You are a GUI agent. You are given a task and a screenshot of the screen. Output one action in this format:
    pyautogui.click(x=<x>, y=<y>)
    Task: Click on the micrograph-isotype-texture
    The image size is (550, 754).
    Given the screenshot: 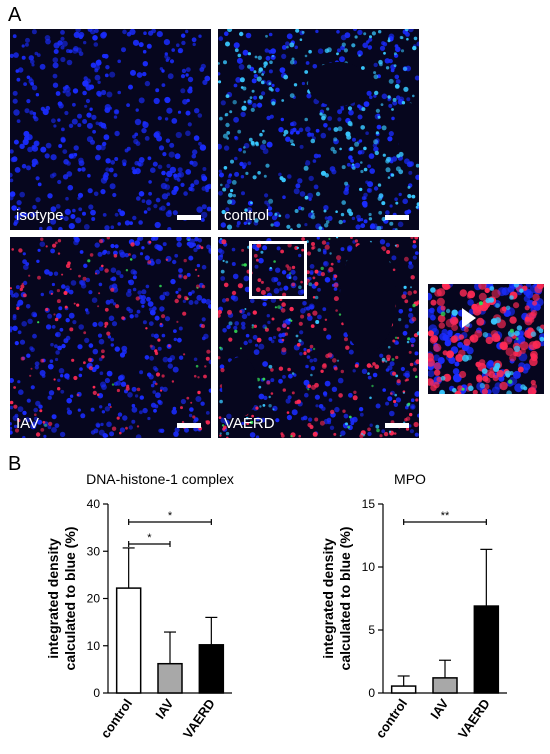 What is the action you would take?
    pyautogui.click(x=110, y=129)
    